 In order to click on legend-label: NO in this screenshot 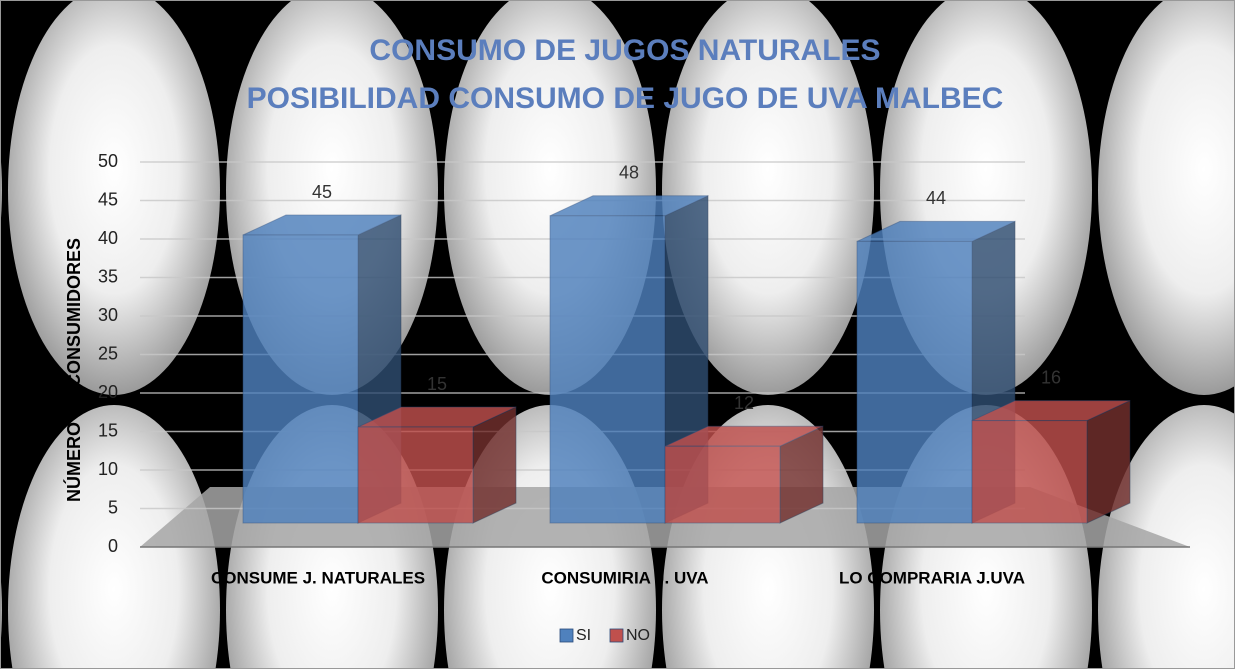, I will do `click(638, 635)`.